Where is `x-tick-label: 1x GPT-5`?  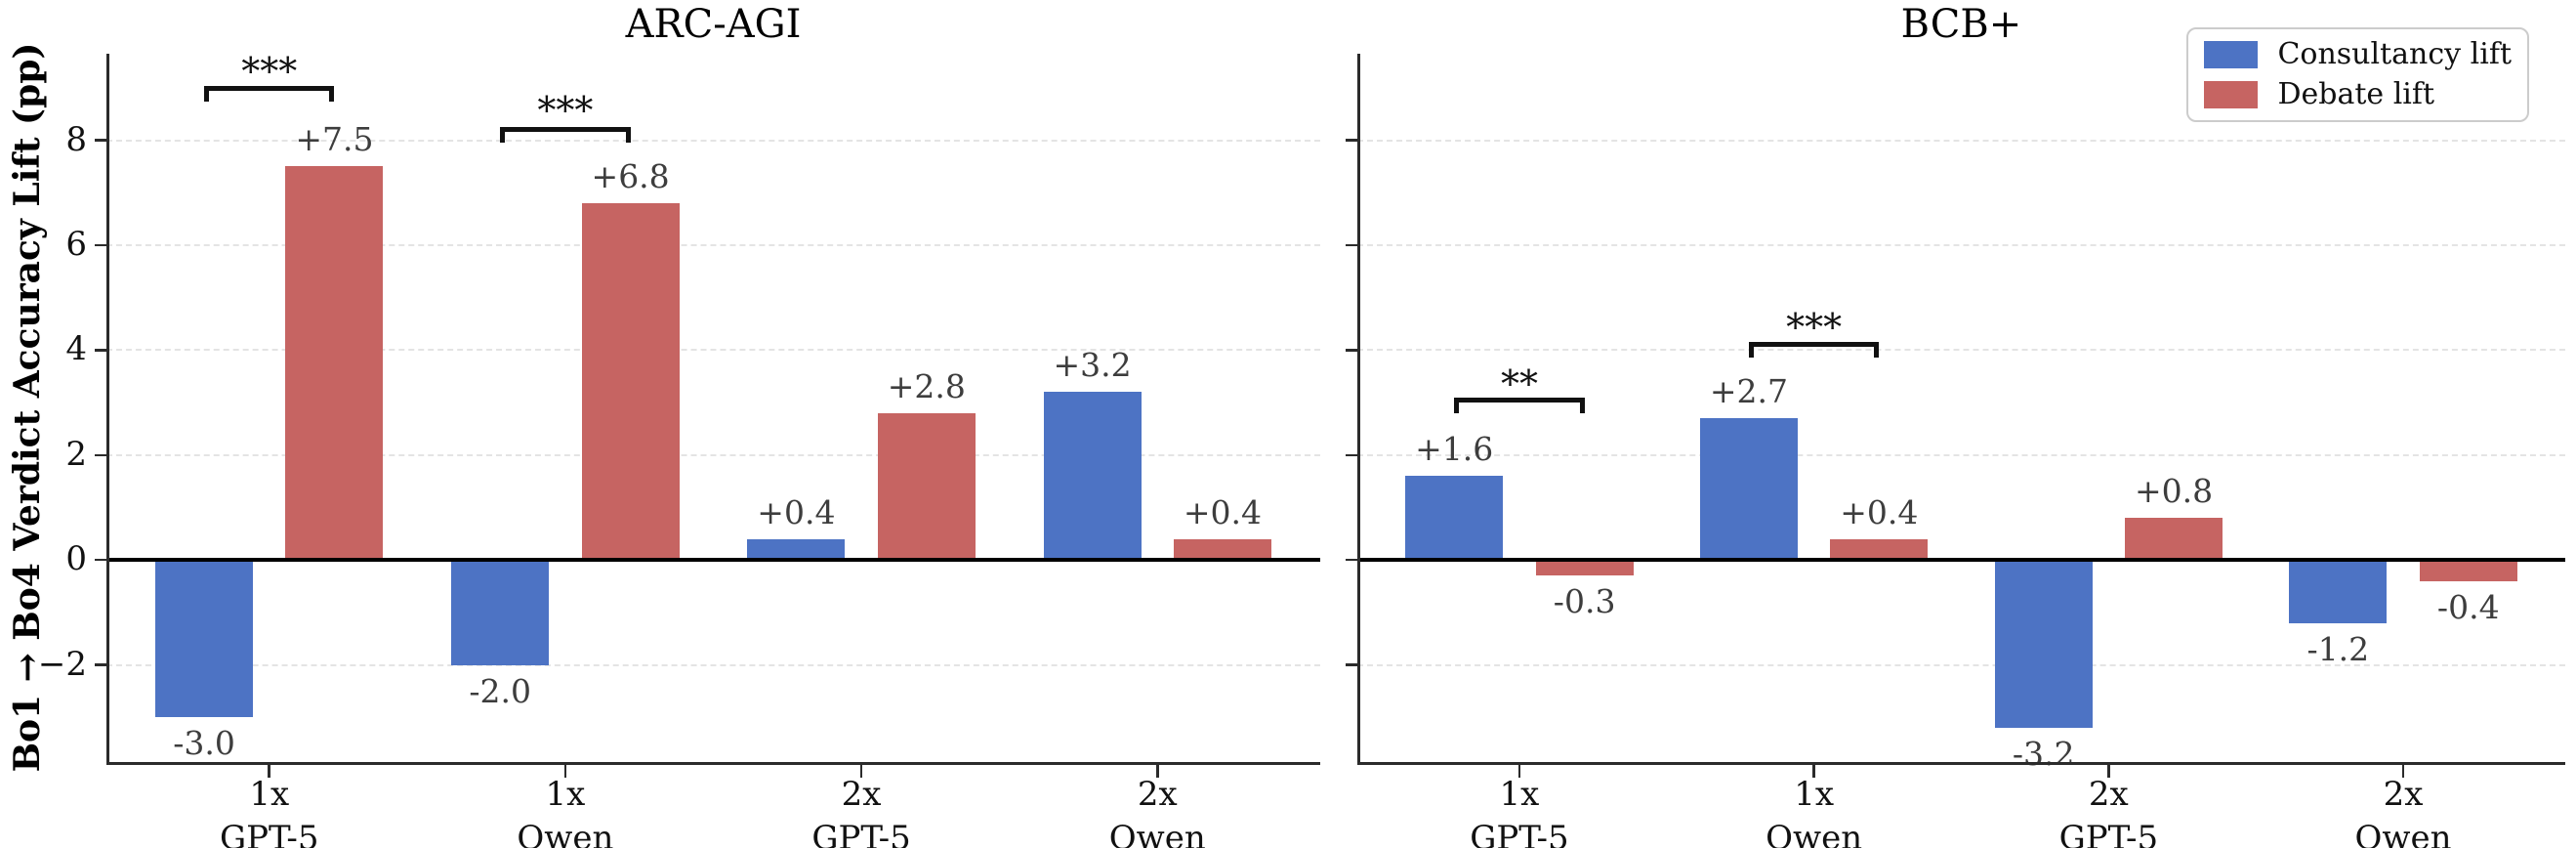 x-tick-label: 1x GPT-5 is located at coordinates (1519, 812).